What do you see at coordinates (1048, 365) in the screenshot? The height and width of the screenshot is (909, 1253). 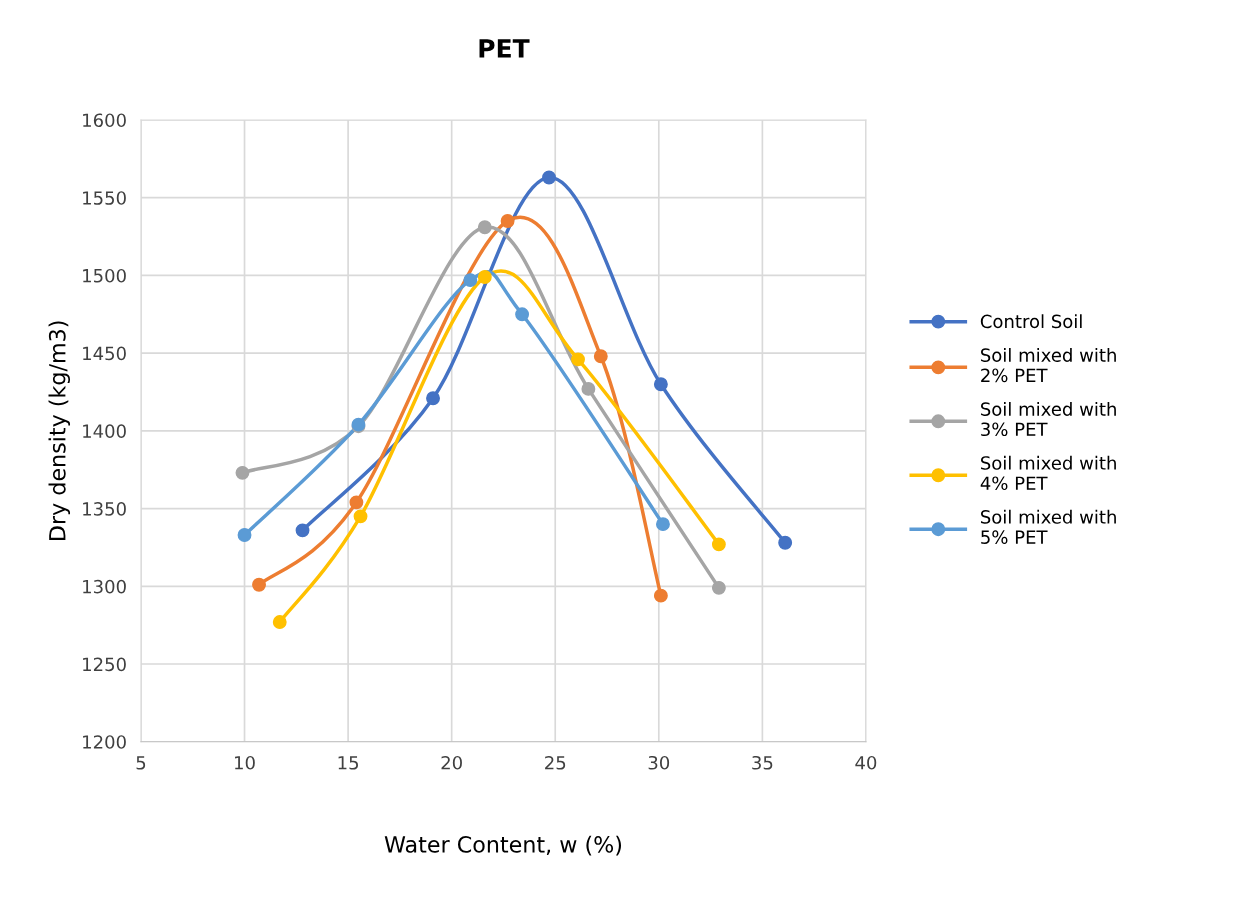 I see `legend-label: Soil mixed with 2% PET` at bounding box center [1048, 365].